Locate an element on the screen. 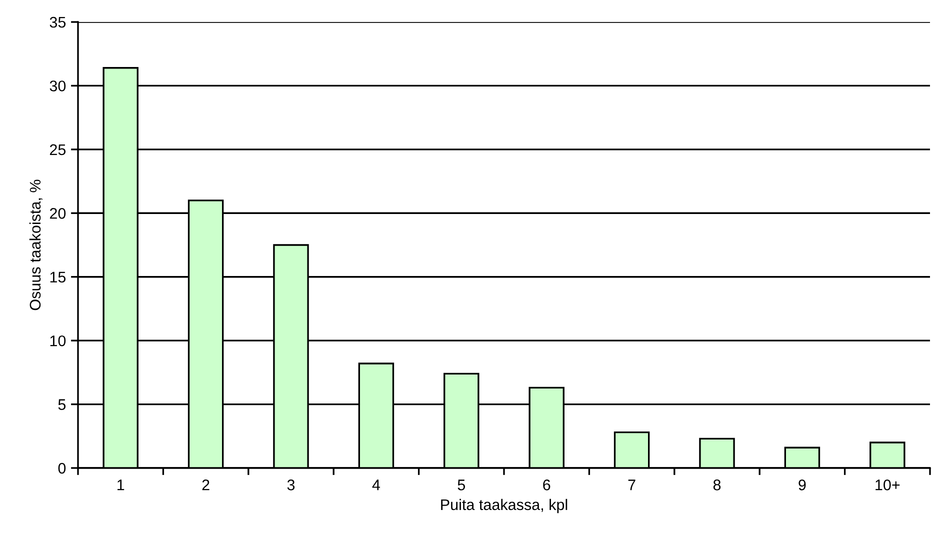  y-tick-label: 35 is located at coordinates (58, 22).